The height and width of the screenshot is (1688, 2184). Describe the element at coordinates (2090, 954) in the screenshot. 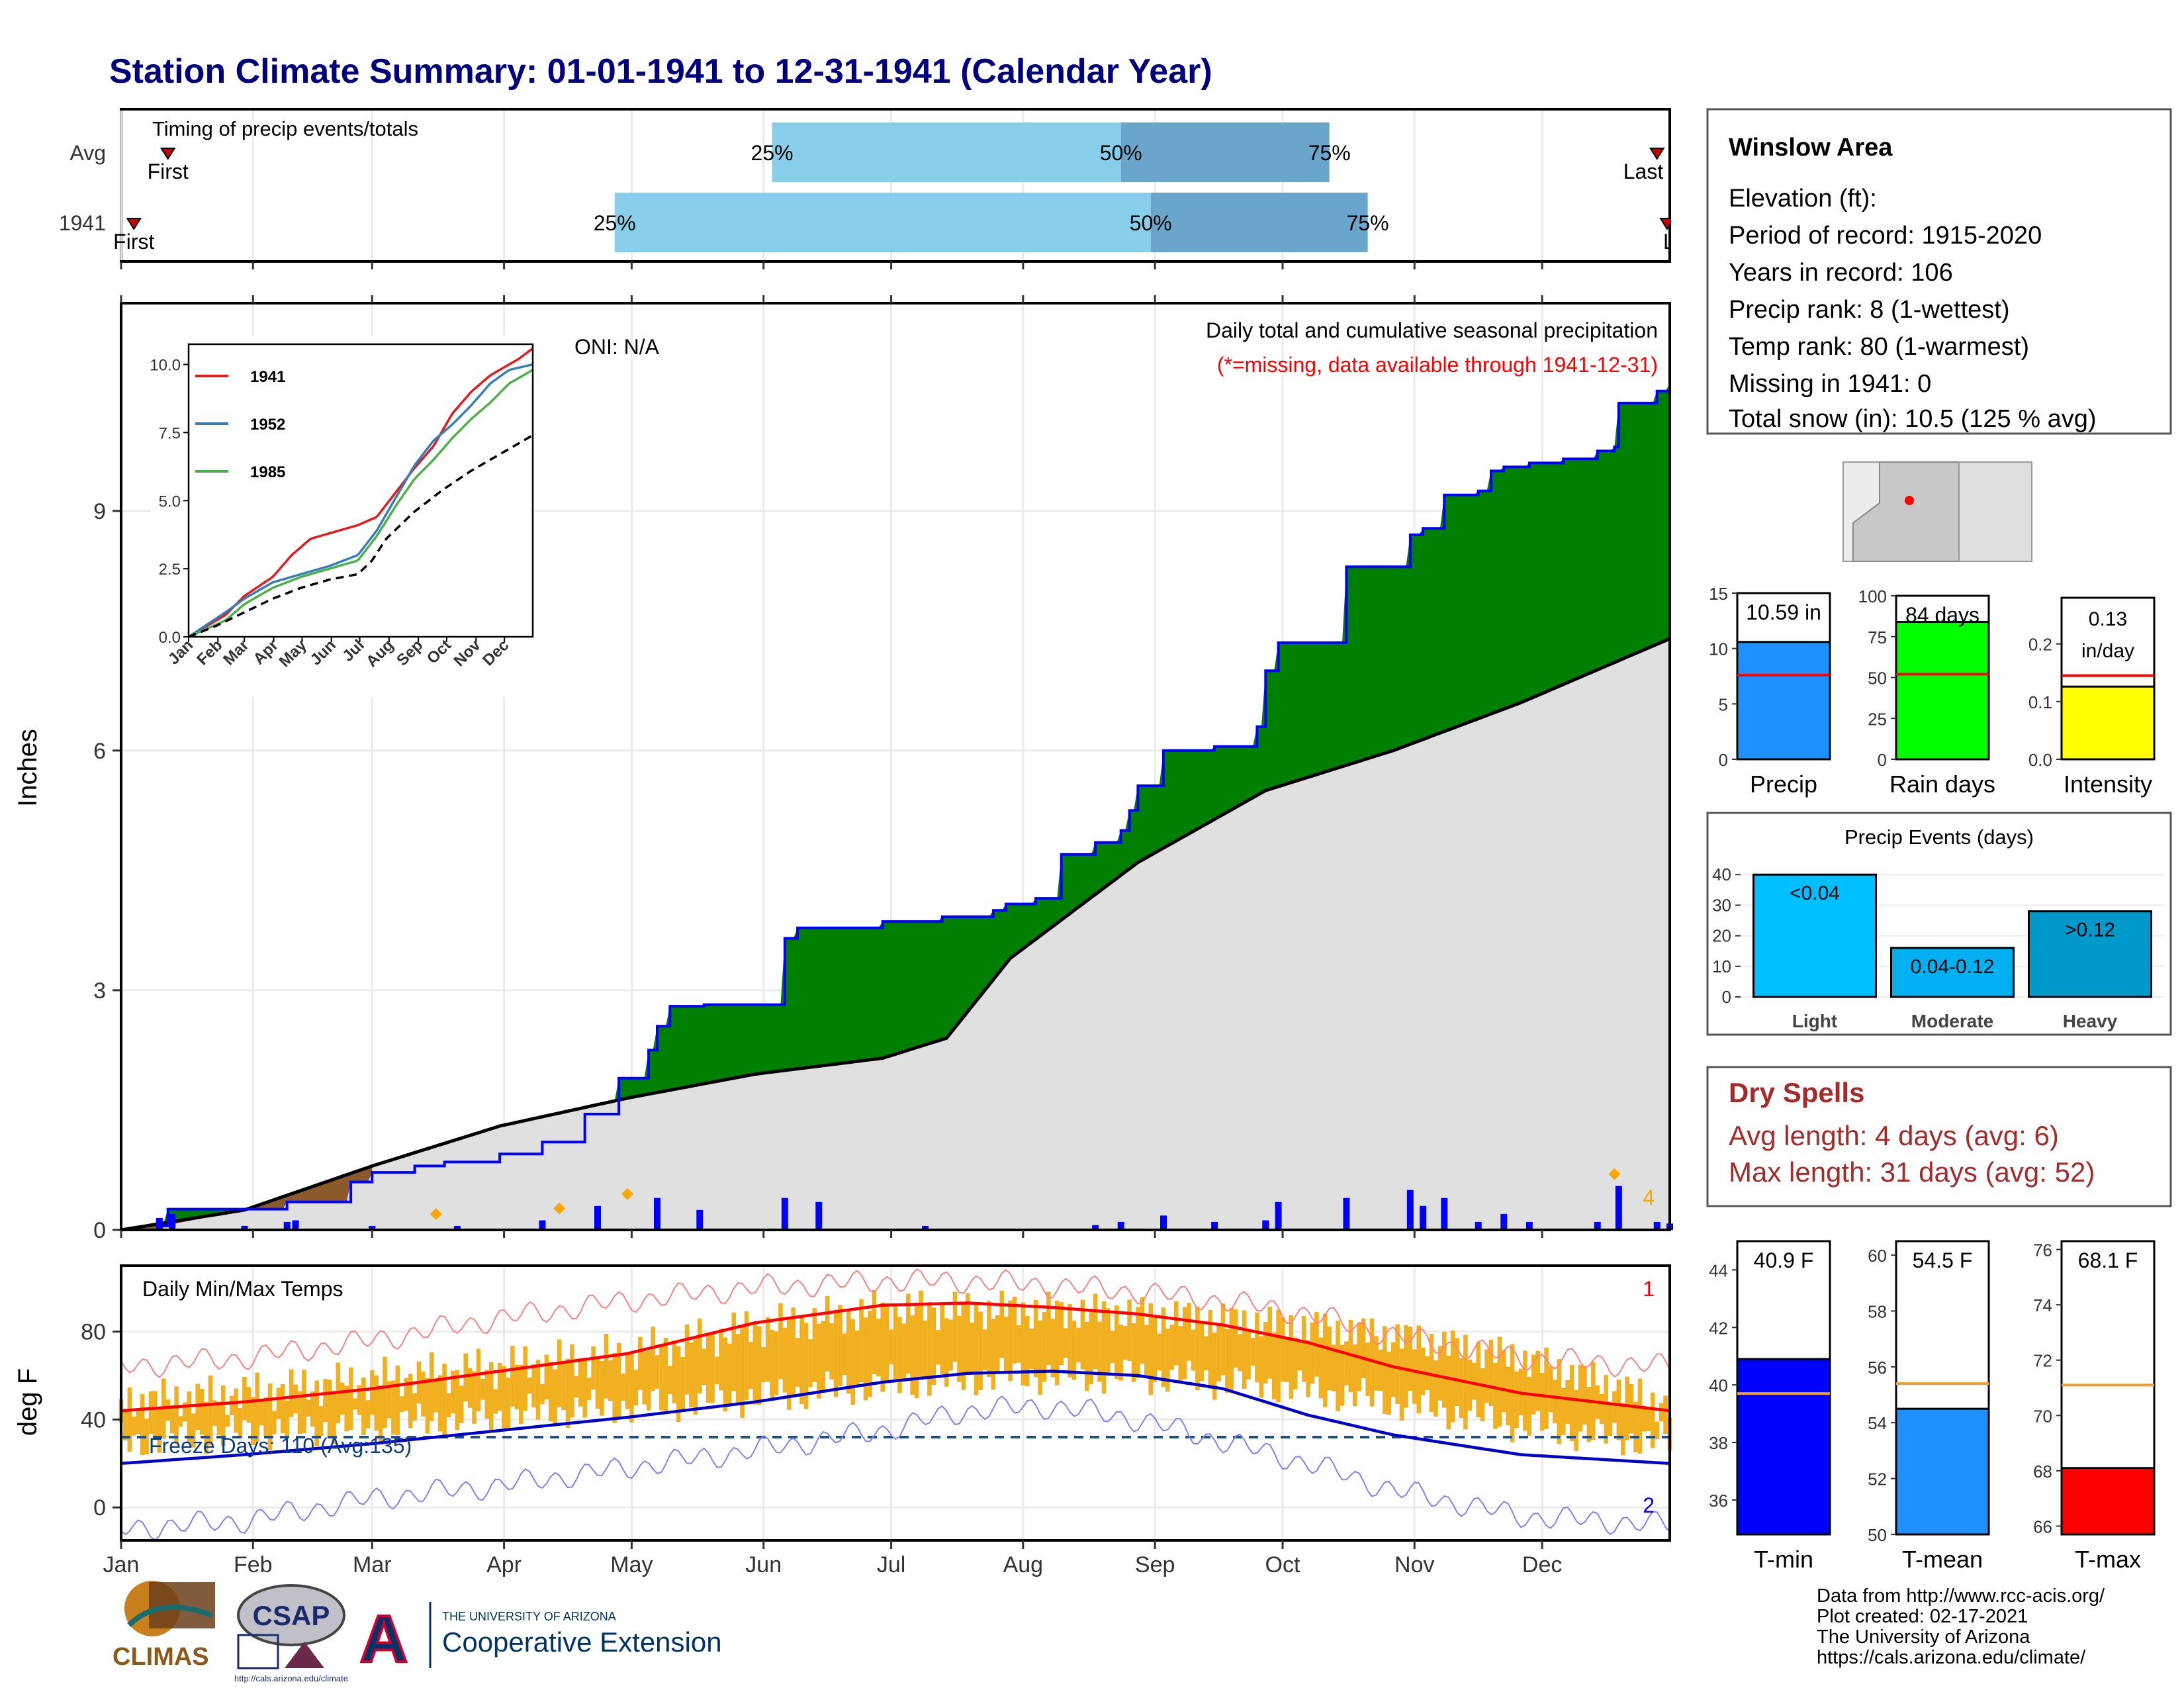

I see `events-bar` at that location.